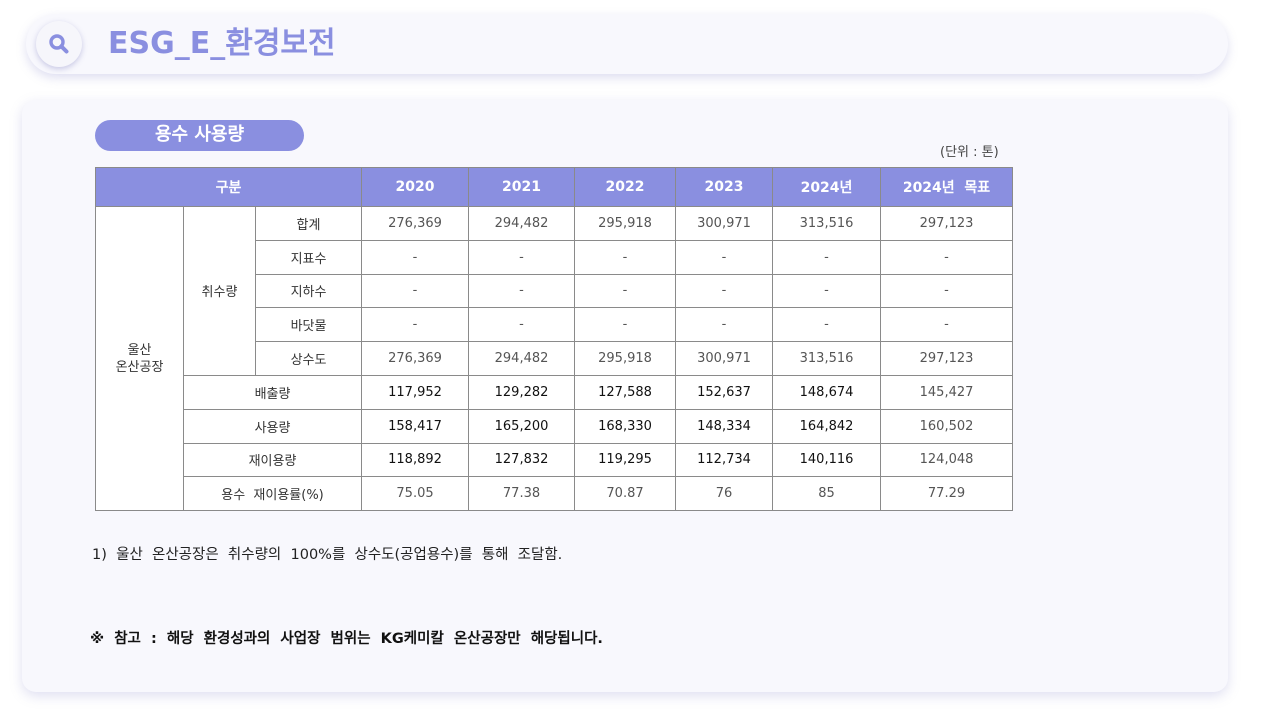 The height and width of the screenshot is (720, 1280). I want to click on unit-note: (단위 : 톤), so click(969, 152).